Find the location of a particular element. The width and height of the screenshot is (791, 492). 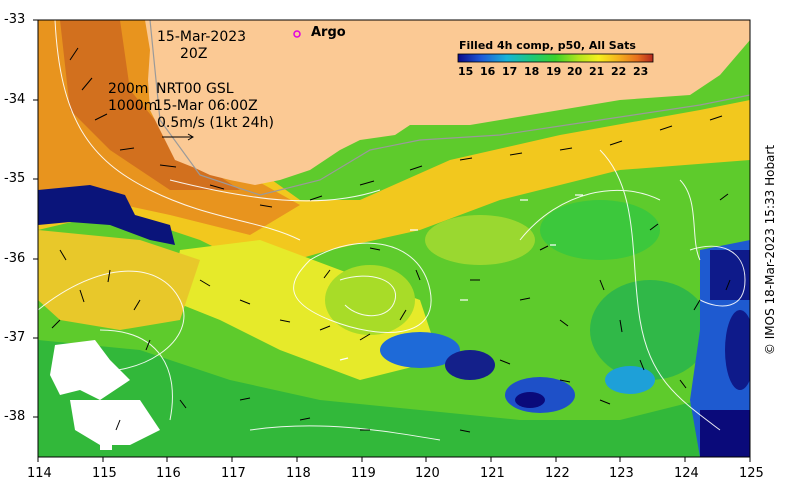

colorbar-tick: 15 is located at coordinates (466, 71).